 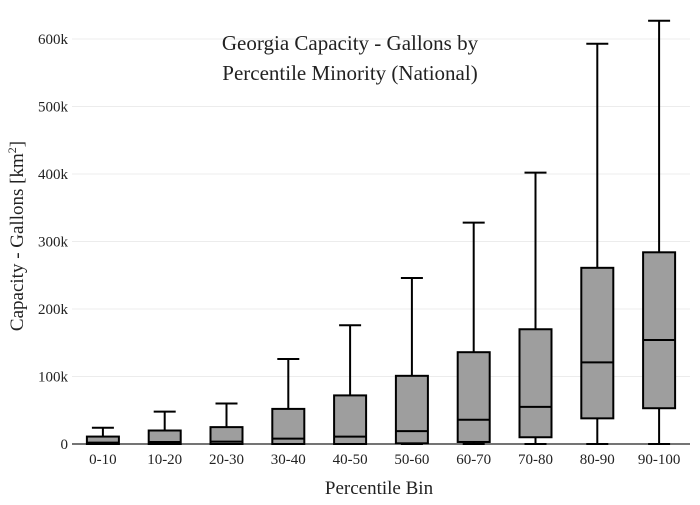 I want to click on x-tick-label: 20-30, so click(x=226, y=460).